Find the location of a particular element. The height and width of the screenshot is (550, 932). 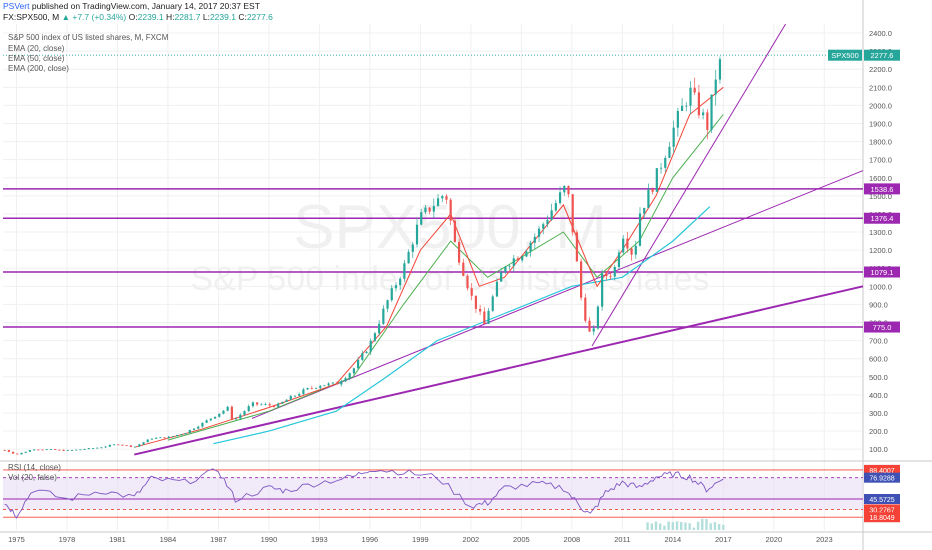

price-tick-label: 300.0 is located at coordinates (878, 413).